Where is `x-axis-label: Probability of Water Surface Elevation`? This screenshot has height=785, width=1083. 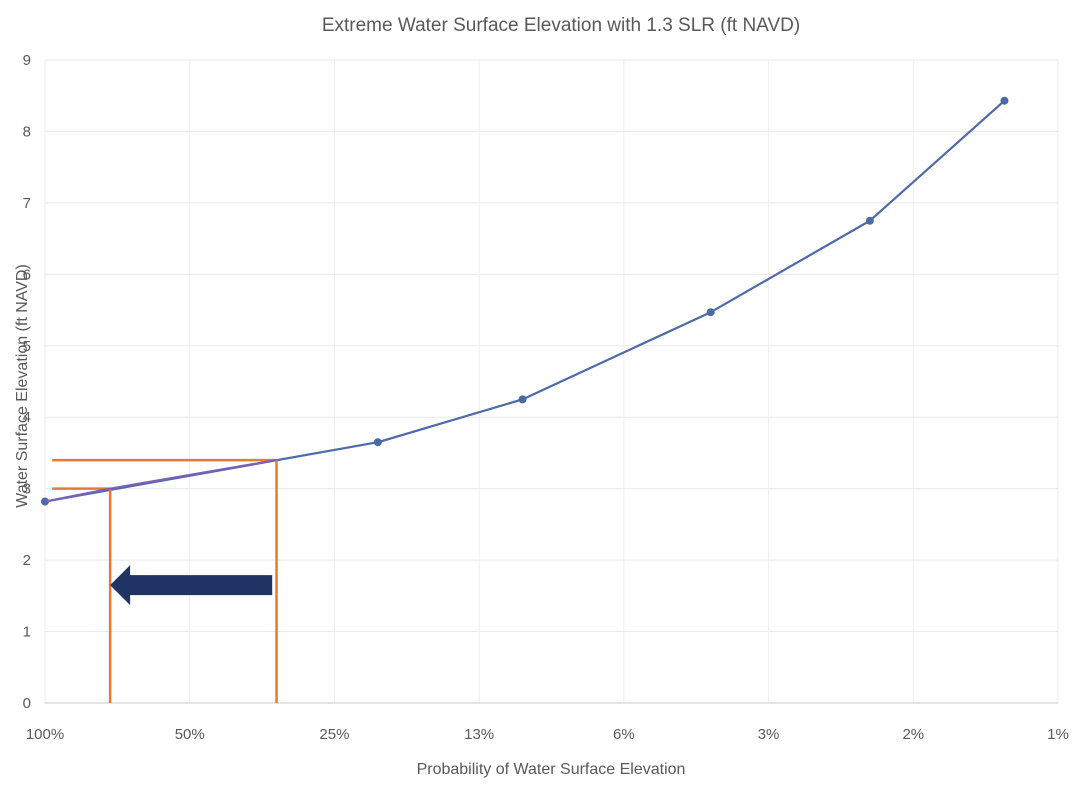
x-axis-label: Probability of Water Surface Elevation is located at coordinates (551, 769).